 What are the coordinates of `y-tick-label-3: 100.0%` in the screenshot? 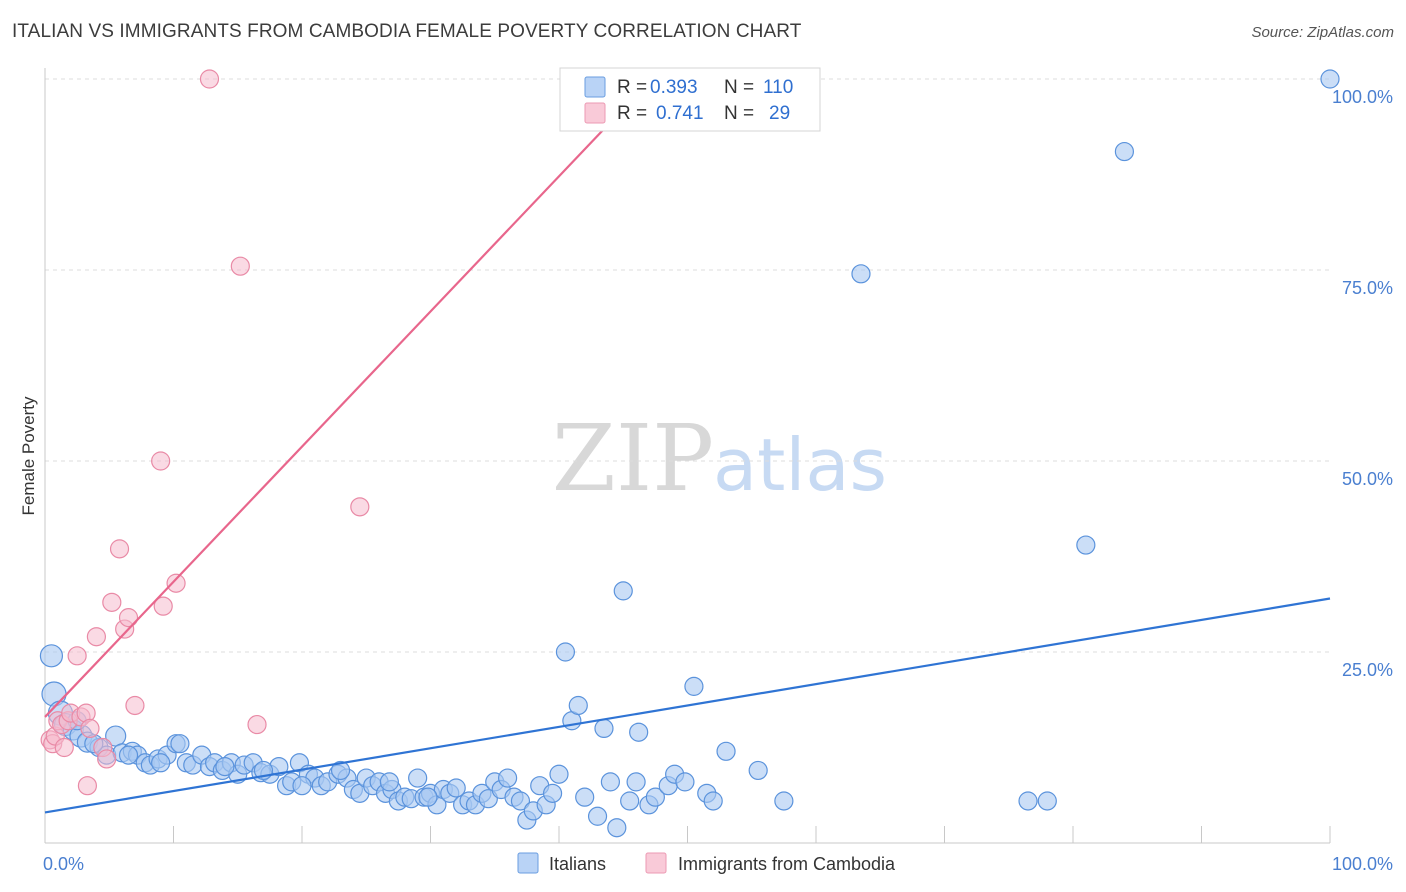 It's located at (1362, 97).